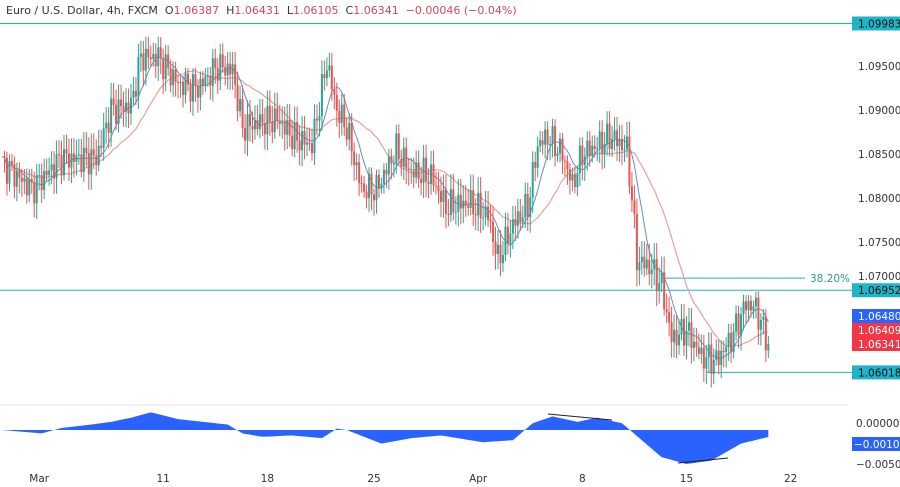 This screenshot has height=487, width=900. Describe the element at coordinates (879, 291) in the screenshot. I see `level-price-label: 1.06952` at that location.